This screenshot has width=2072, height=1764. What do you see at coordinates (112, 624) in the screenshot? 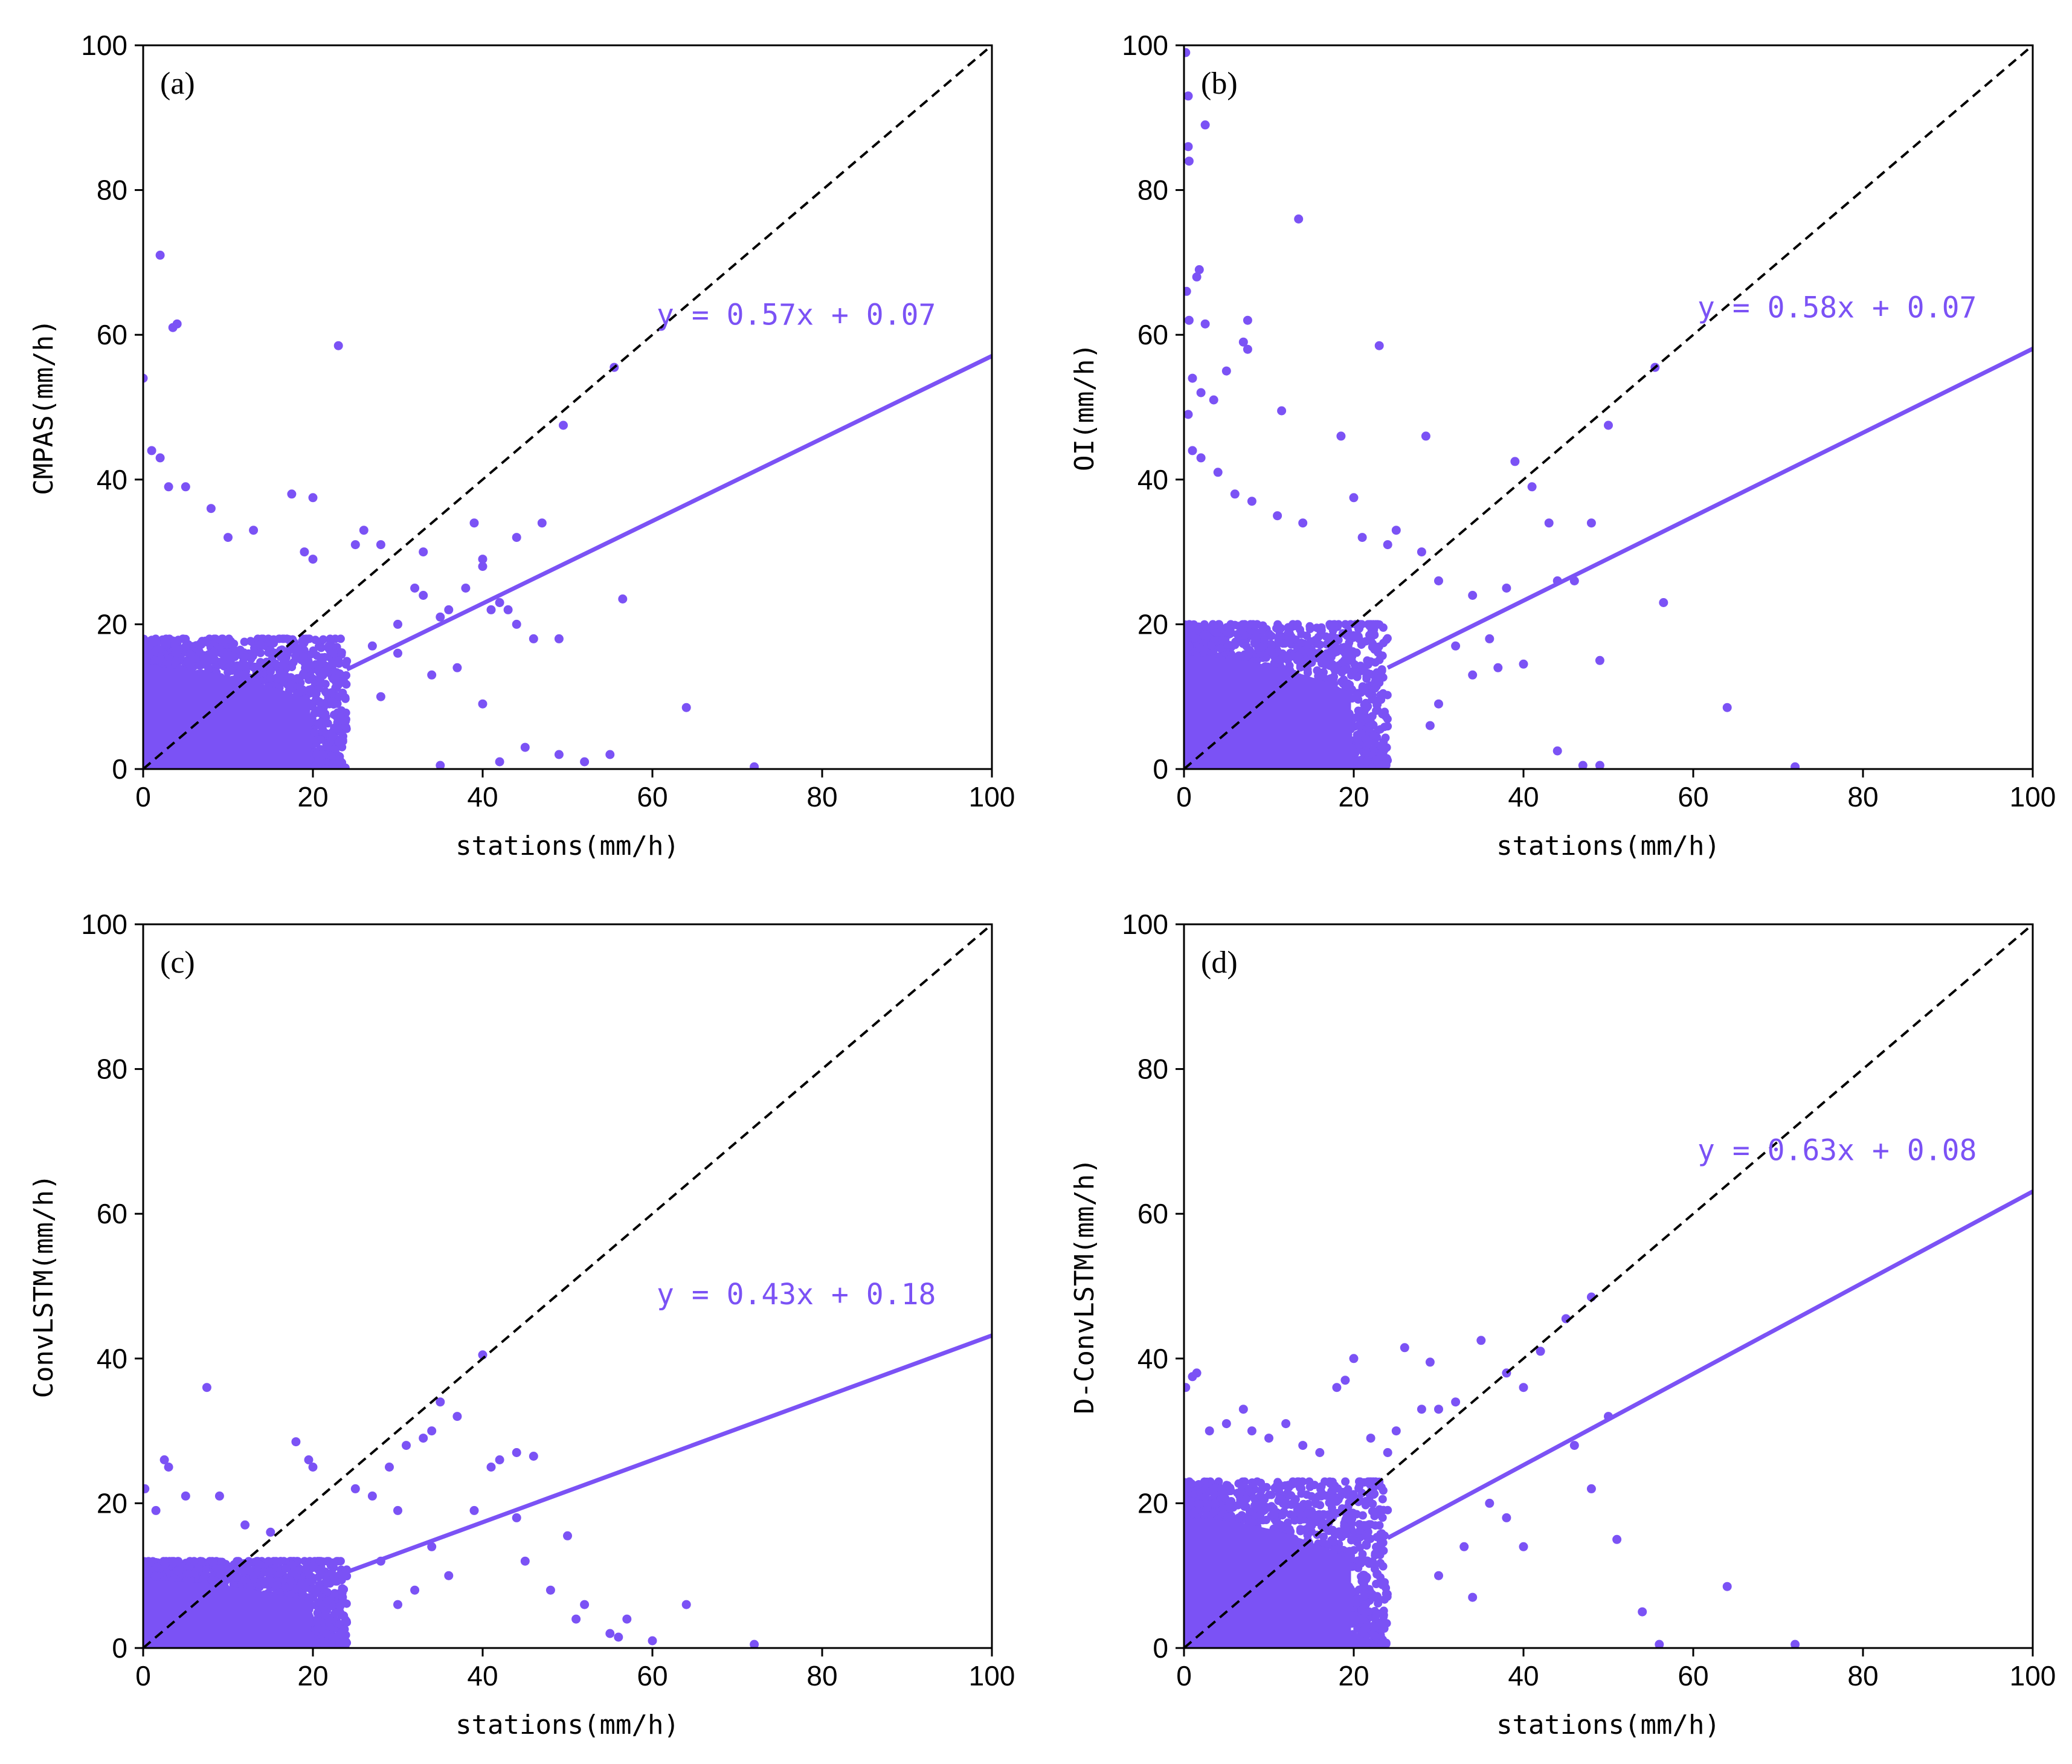
I see `panel-a-y-tick-label: 20` at bounding box center [112, 624].